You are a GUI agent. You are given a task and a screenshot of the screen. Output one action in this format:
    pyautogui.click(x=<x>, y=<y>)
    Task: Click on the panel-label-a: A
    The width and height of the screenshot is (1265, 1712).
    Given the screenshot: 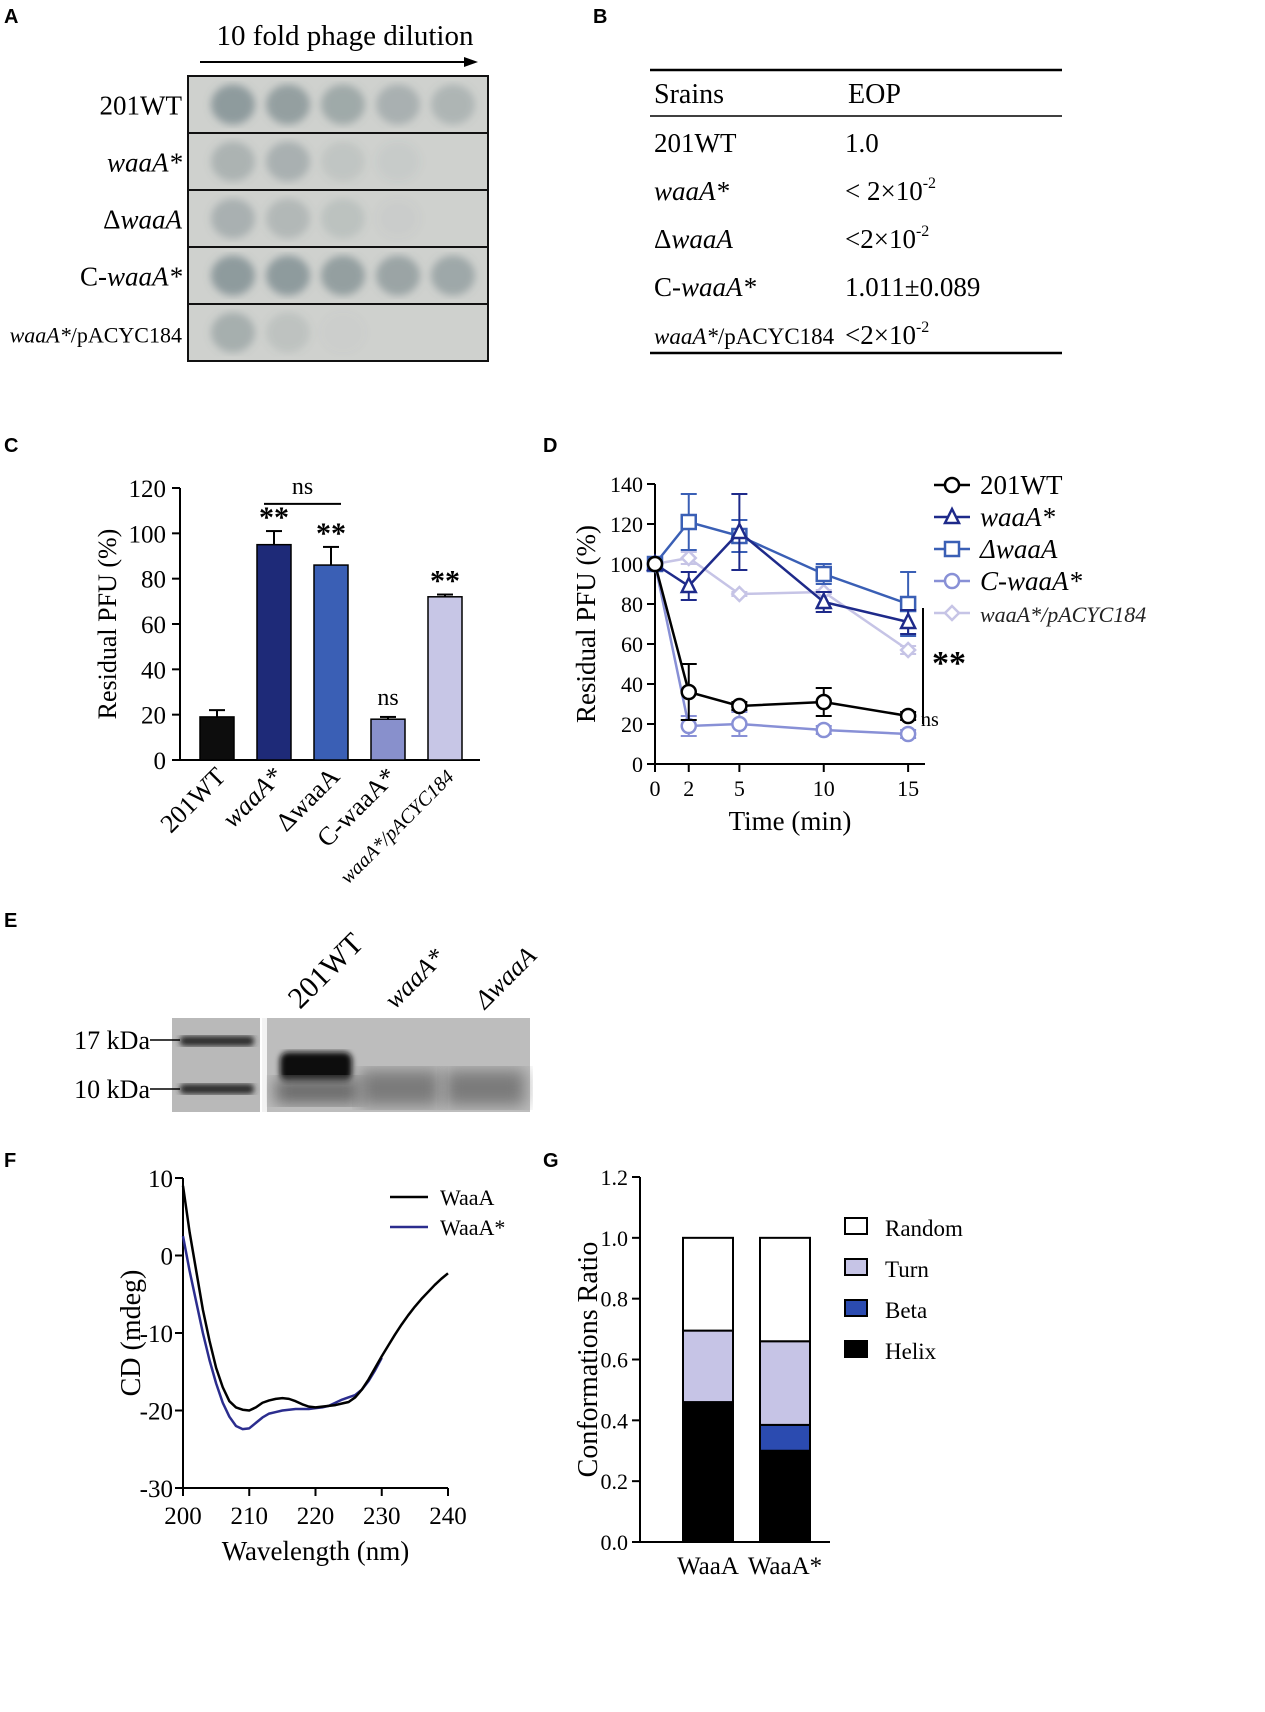 What is the action you would take?
    pyautogui.click(x=11, y=17)
    